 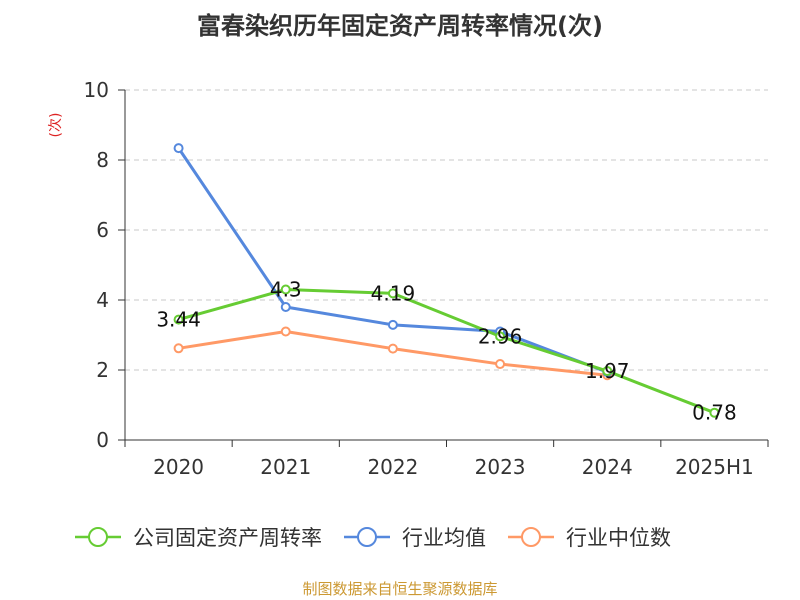 I want to click on x-tick-label: 2024, so click(x=607, y=467).